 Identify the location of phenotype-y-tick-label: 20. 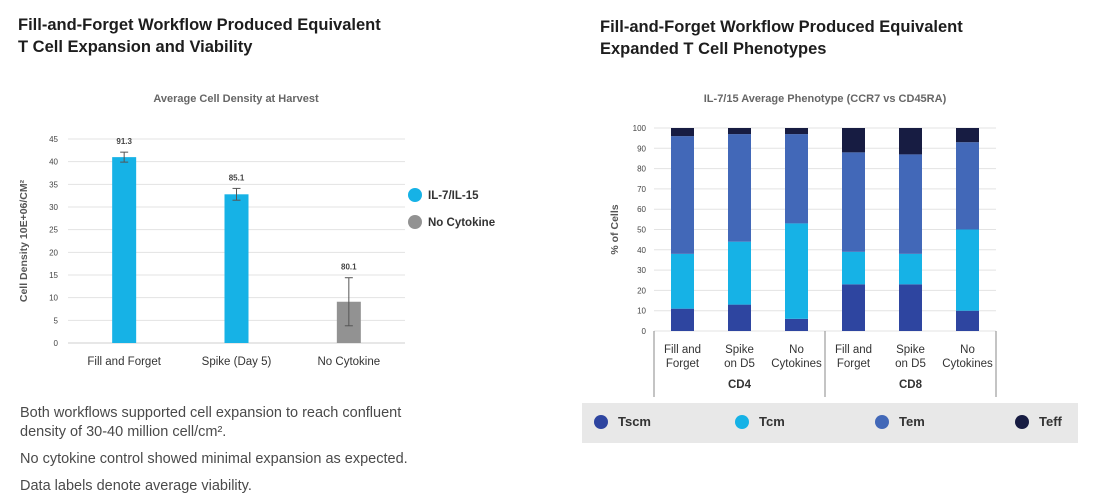
(641, 290).